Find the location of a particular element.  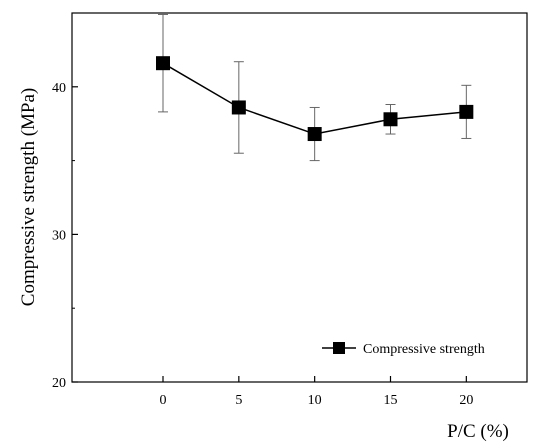

x-tick-label: 0 is located at coordinates (163, 400).